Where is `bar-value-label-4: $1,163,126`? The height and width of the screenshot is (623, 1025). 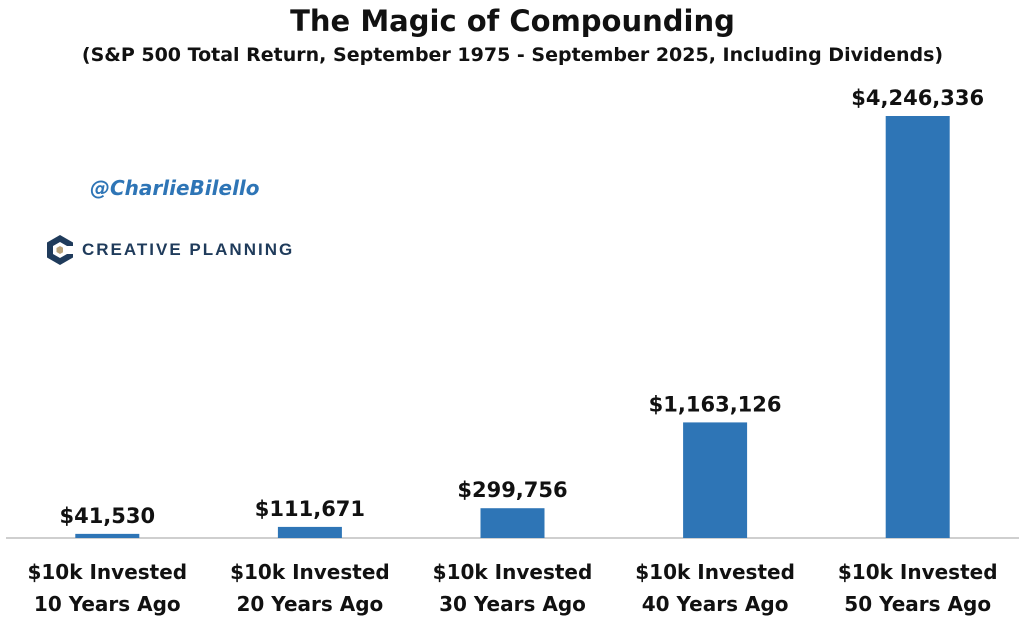
bar-value-label-4: $1,163,126 is located at coordinates (715, 404).